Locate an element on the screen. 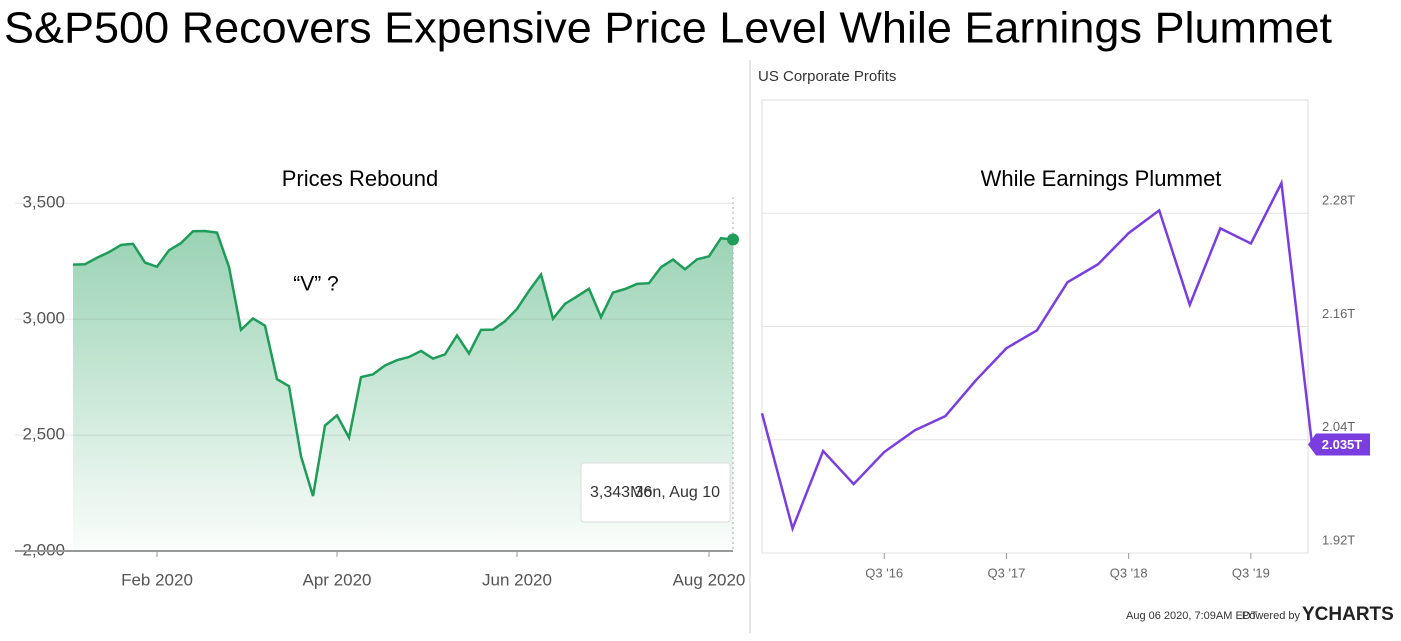 The height and width of the screenshot is (641, 1401). x-tick-label: Feb 2020 is located at coordinates (157, 579).